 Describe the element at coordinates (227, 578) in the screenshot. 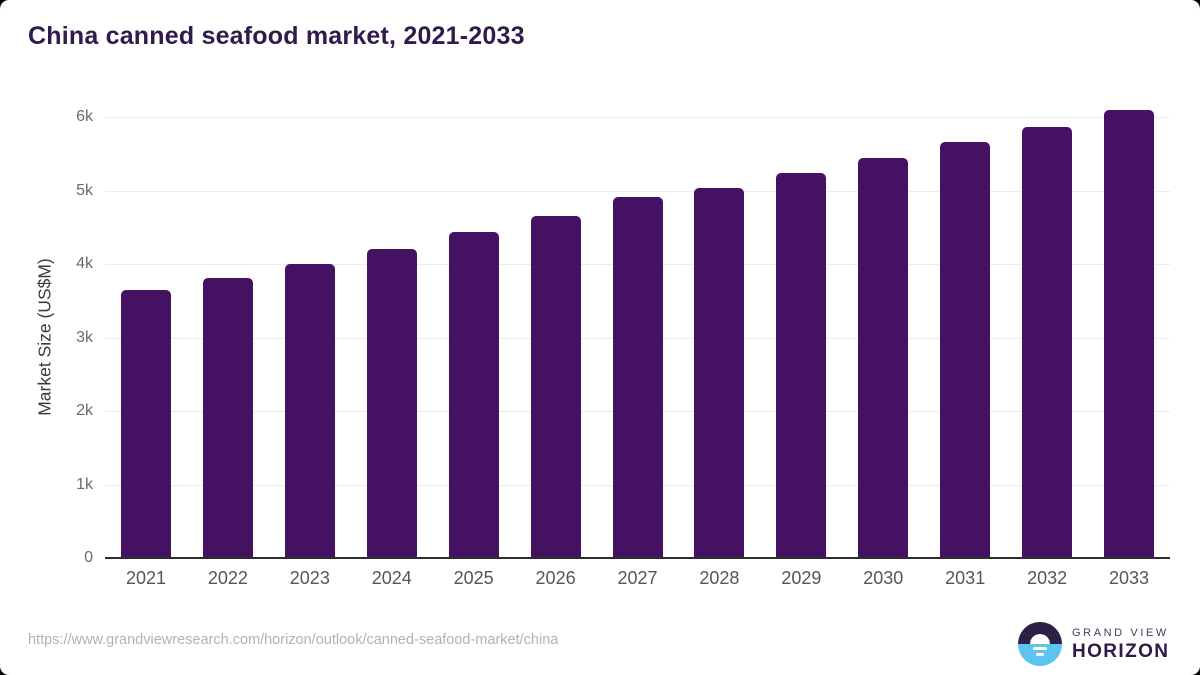

I see `x-axis-label-2022: 2022` at that location.